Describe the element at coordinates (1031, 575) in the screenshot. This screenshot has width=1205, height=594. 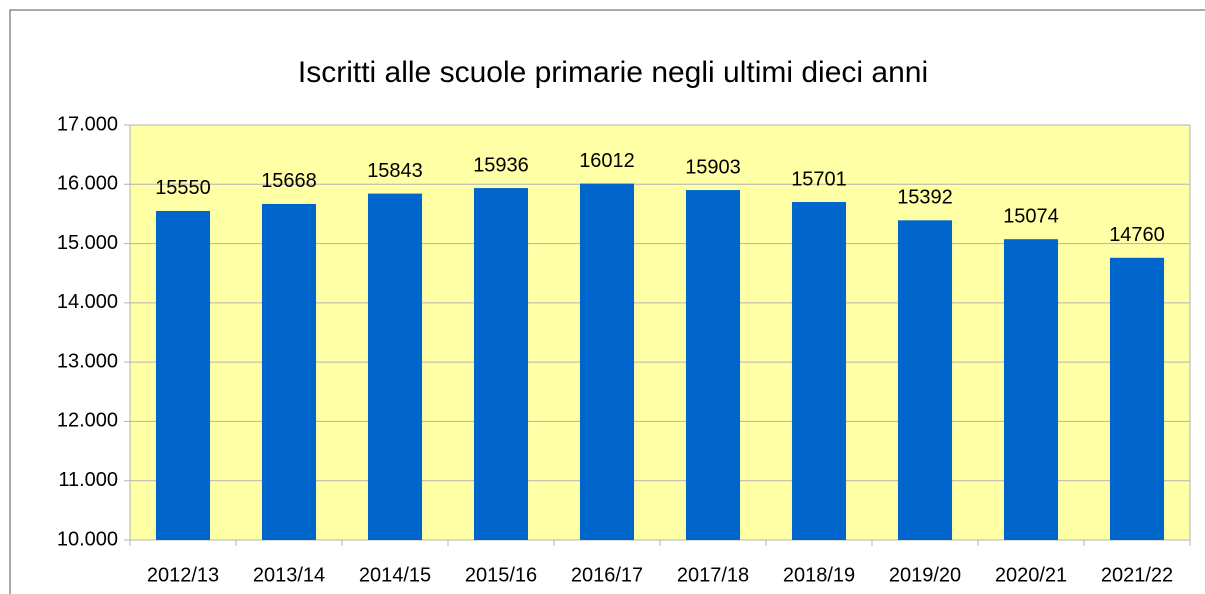
I see `x-tick-label: 2020/21` at that location.